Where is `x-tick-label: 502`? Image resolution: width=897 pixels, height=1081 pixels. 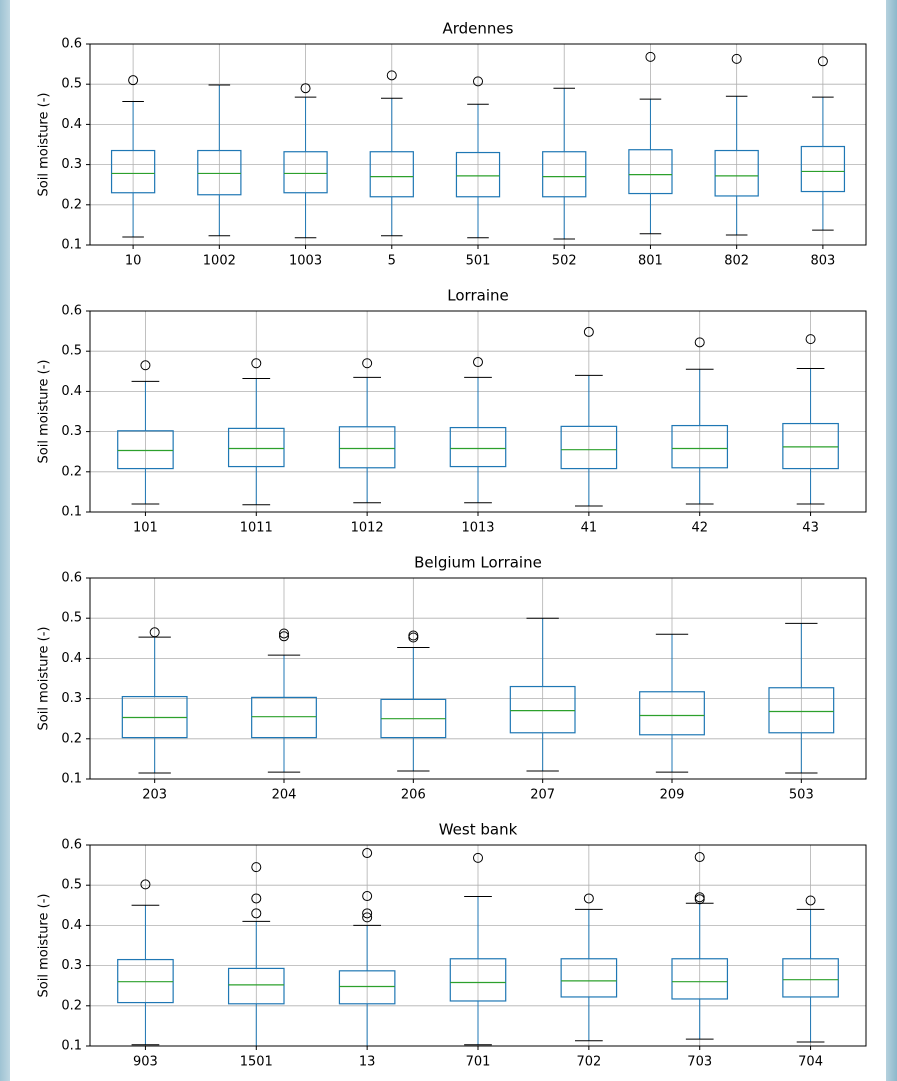 x-tick-label: 502 is located at coordinates (564, 261).